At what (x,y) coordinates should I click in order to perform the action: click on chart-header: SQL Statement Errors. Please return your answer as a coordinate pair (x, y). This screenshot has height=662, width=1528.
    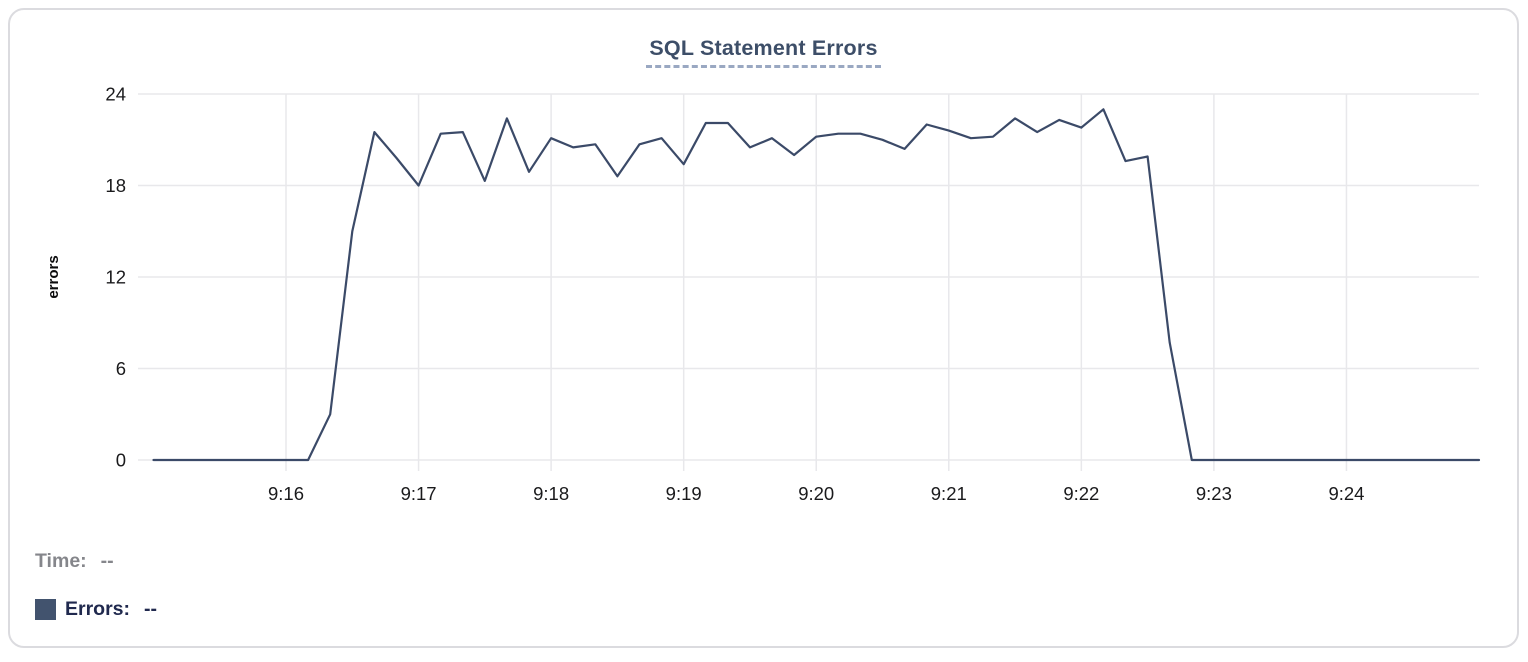
    Looking at the image, I should click on (763, 52).